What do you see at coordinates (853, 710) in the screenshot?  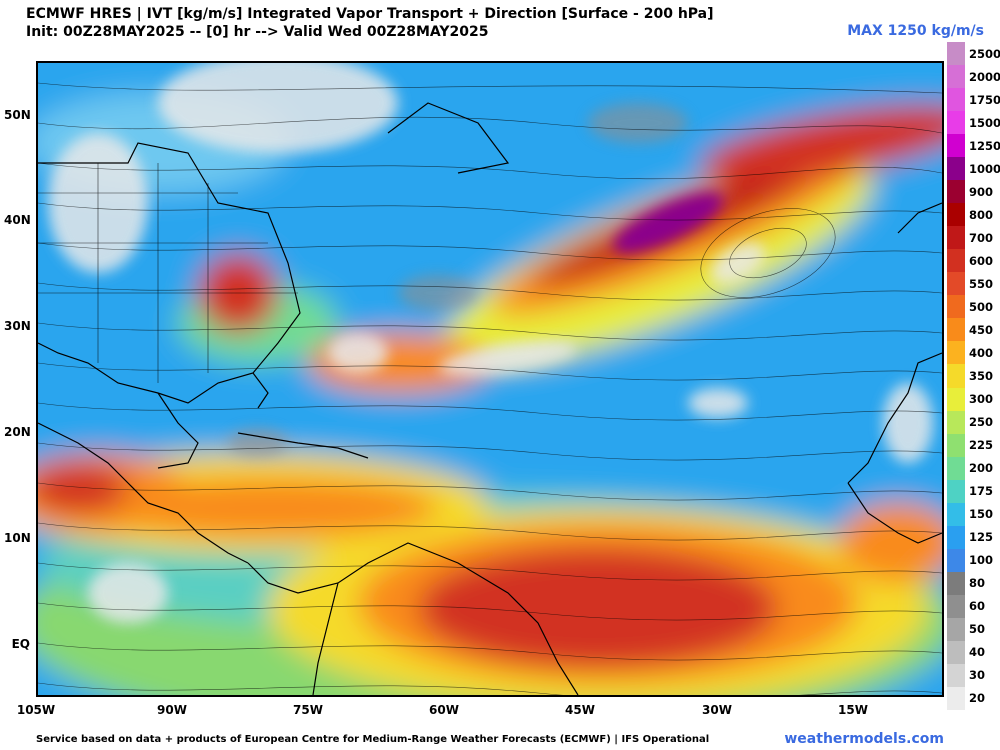 I see `lon-label-15w: 15W` at bounding box center [853, 710].